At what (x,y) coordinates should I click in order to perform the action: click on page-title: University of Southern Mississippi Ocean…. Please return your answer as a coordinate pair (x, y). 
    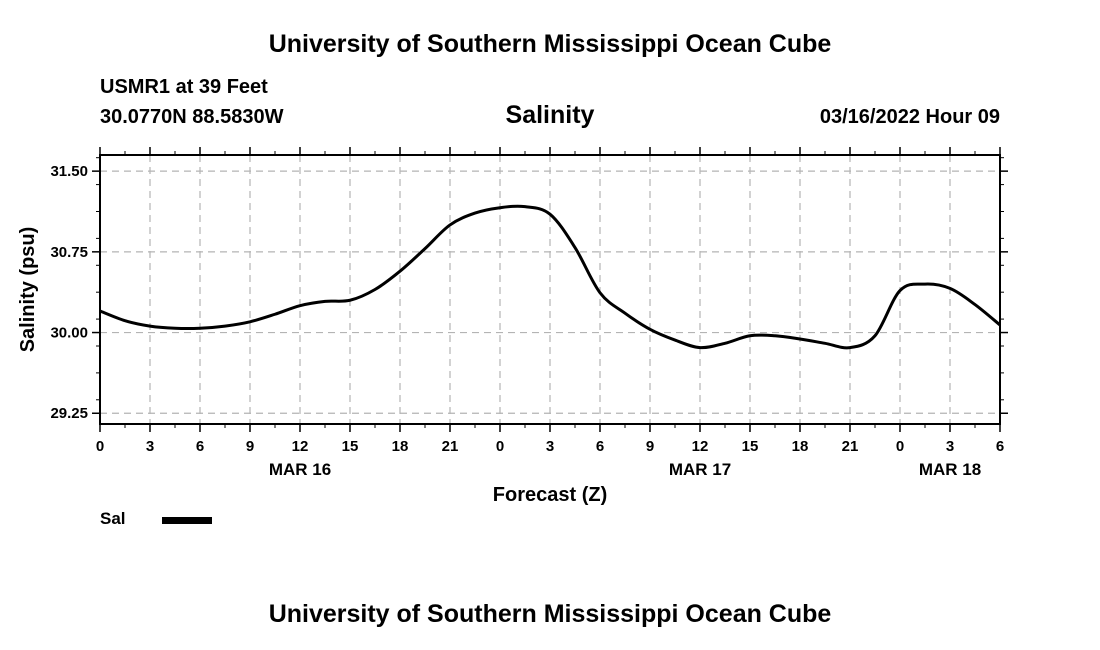
    Looking at the image, I should click on (550, 44).